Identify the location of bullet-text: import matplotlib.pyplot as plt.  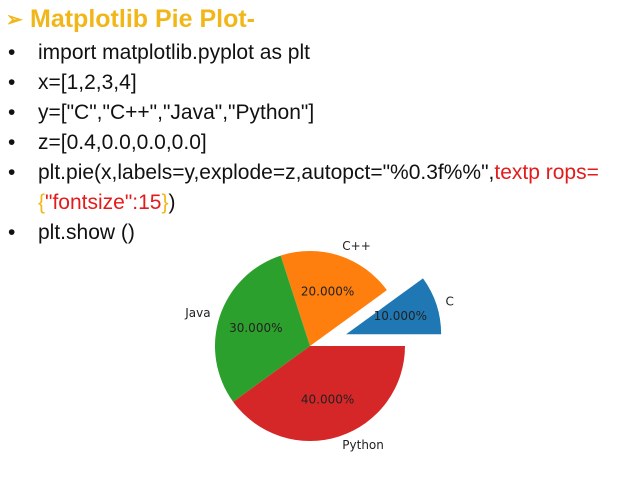
(174, 52).